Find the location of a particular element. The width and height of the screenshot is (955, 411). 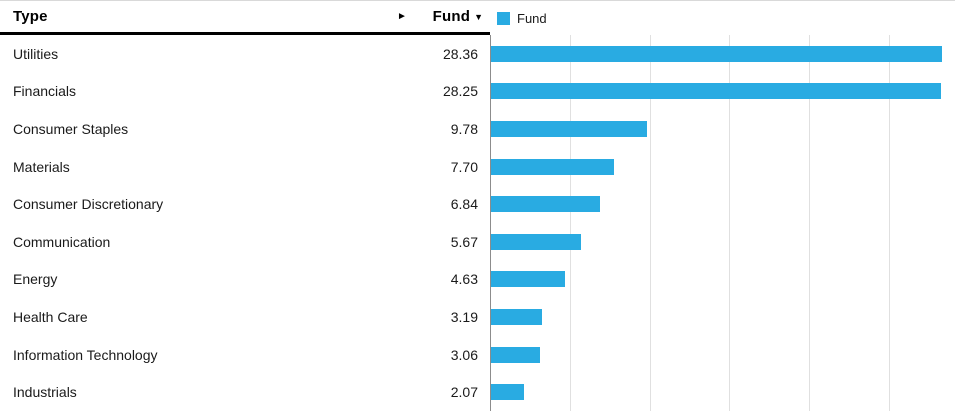

table-row: Energy 4.63 is located at coordinates (477, 280).